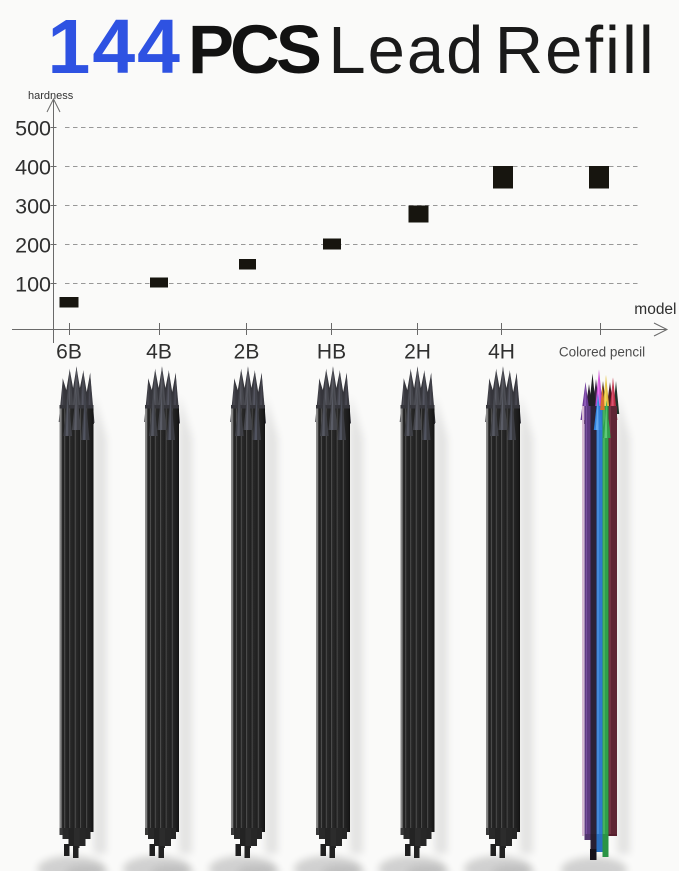 The height and width of the screenshot is (871, 679). Describe the element at coordinates (655, 309) in the screenshot. I see `svg-text: model` at that location.